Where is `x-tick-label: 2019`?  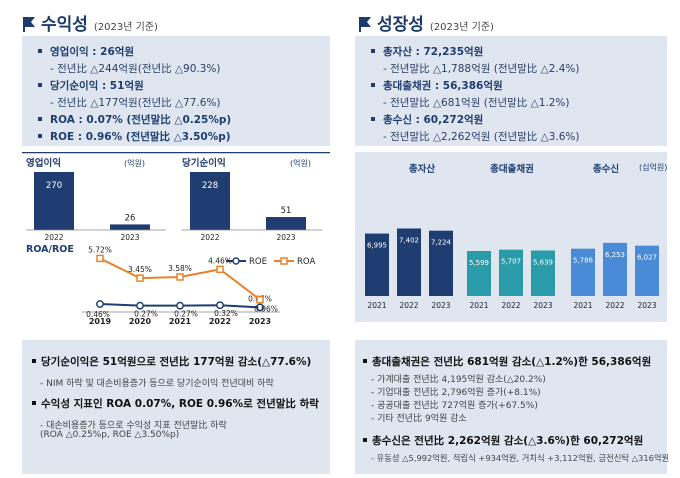
x-tick-label: 2019 is located at coordinates (100, 321).